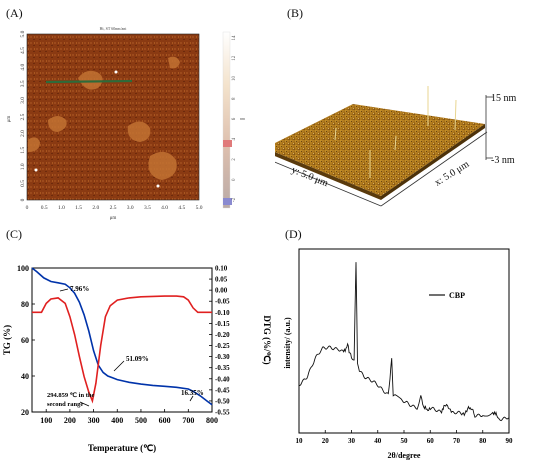 This screenshot has width=550, height=466. Describe the element at coordinates (212, 420) in the screenshot. I see `x-tick-label: 800` at that location.